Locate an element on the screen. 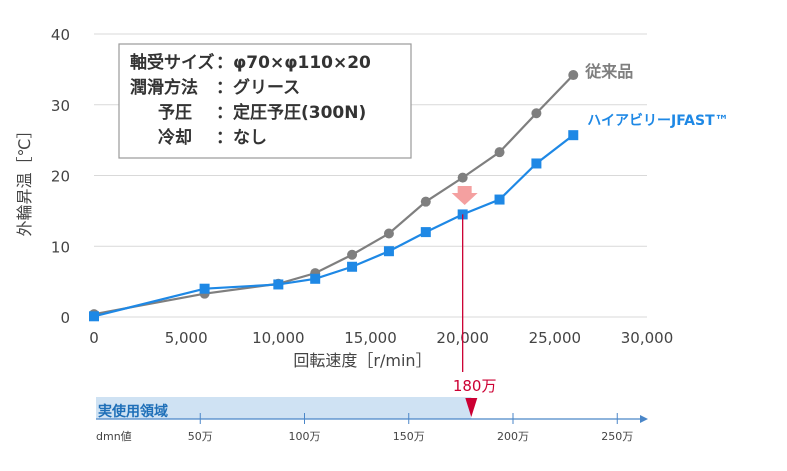 The width and height of the screenshot is (787, 471). reduction-arrow is located at coordinates (464, 195).